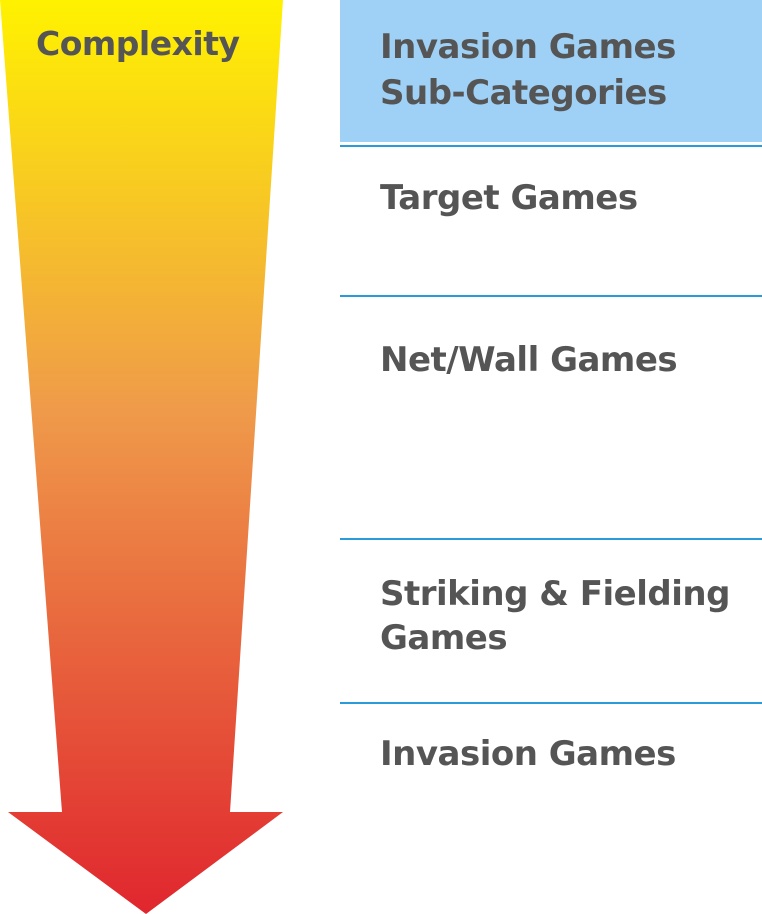  Describe the element at coordinates (509, 198) in the screenshot. I see `category-label: Target Games` at that location.